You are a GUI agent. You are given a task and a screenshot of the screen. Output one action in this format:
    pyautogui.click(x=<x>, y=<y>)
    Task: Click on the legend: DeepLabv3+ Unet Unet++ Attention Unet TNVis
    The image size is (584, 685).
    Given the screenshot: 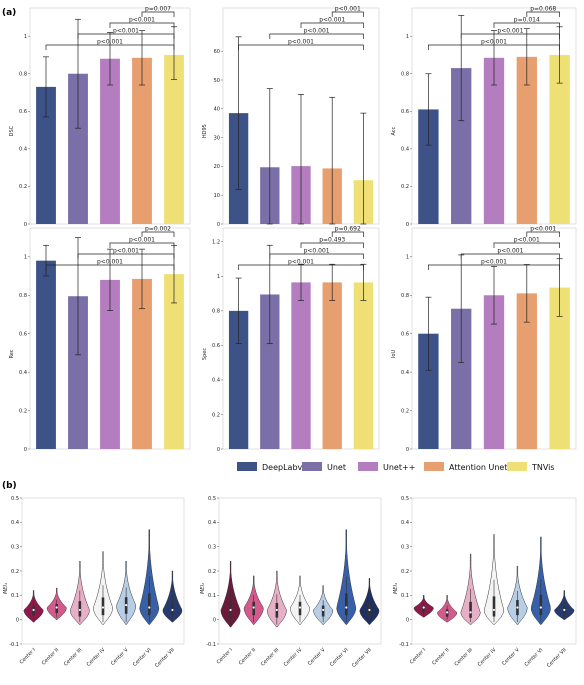 What is the action you would take?
    pyautogui.click(x=396, y=467)
    